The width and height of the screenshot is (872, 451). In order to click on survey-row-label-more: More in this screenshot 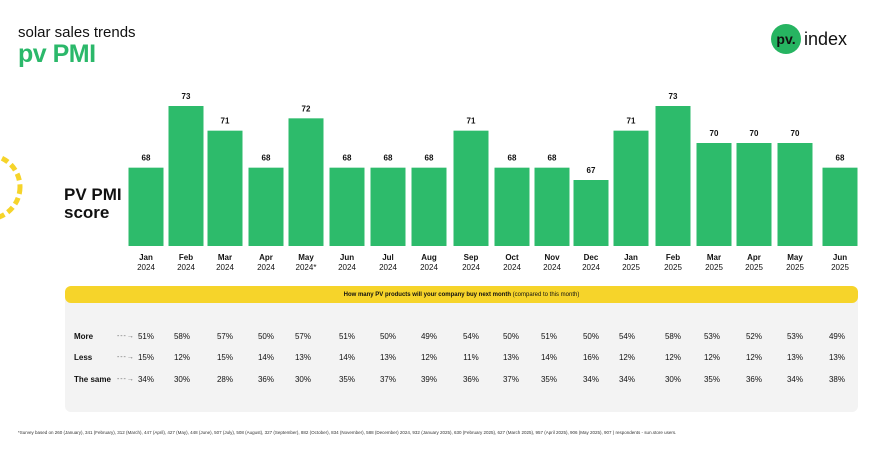, I will do `click(84, 336)`.